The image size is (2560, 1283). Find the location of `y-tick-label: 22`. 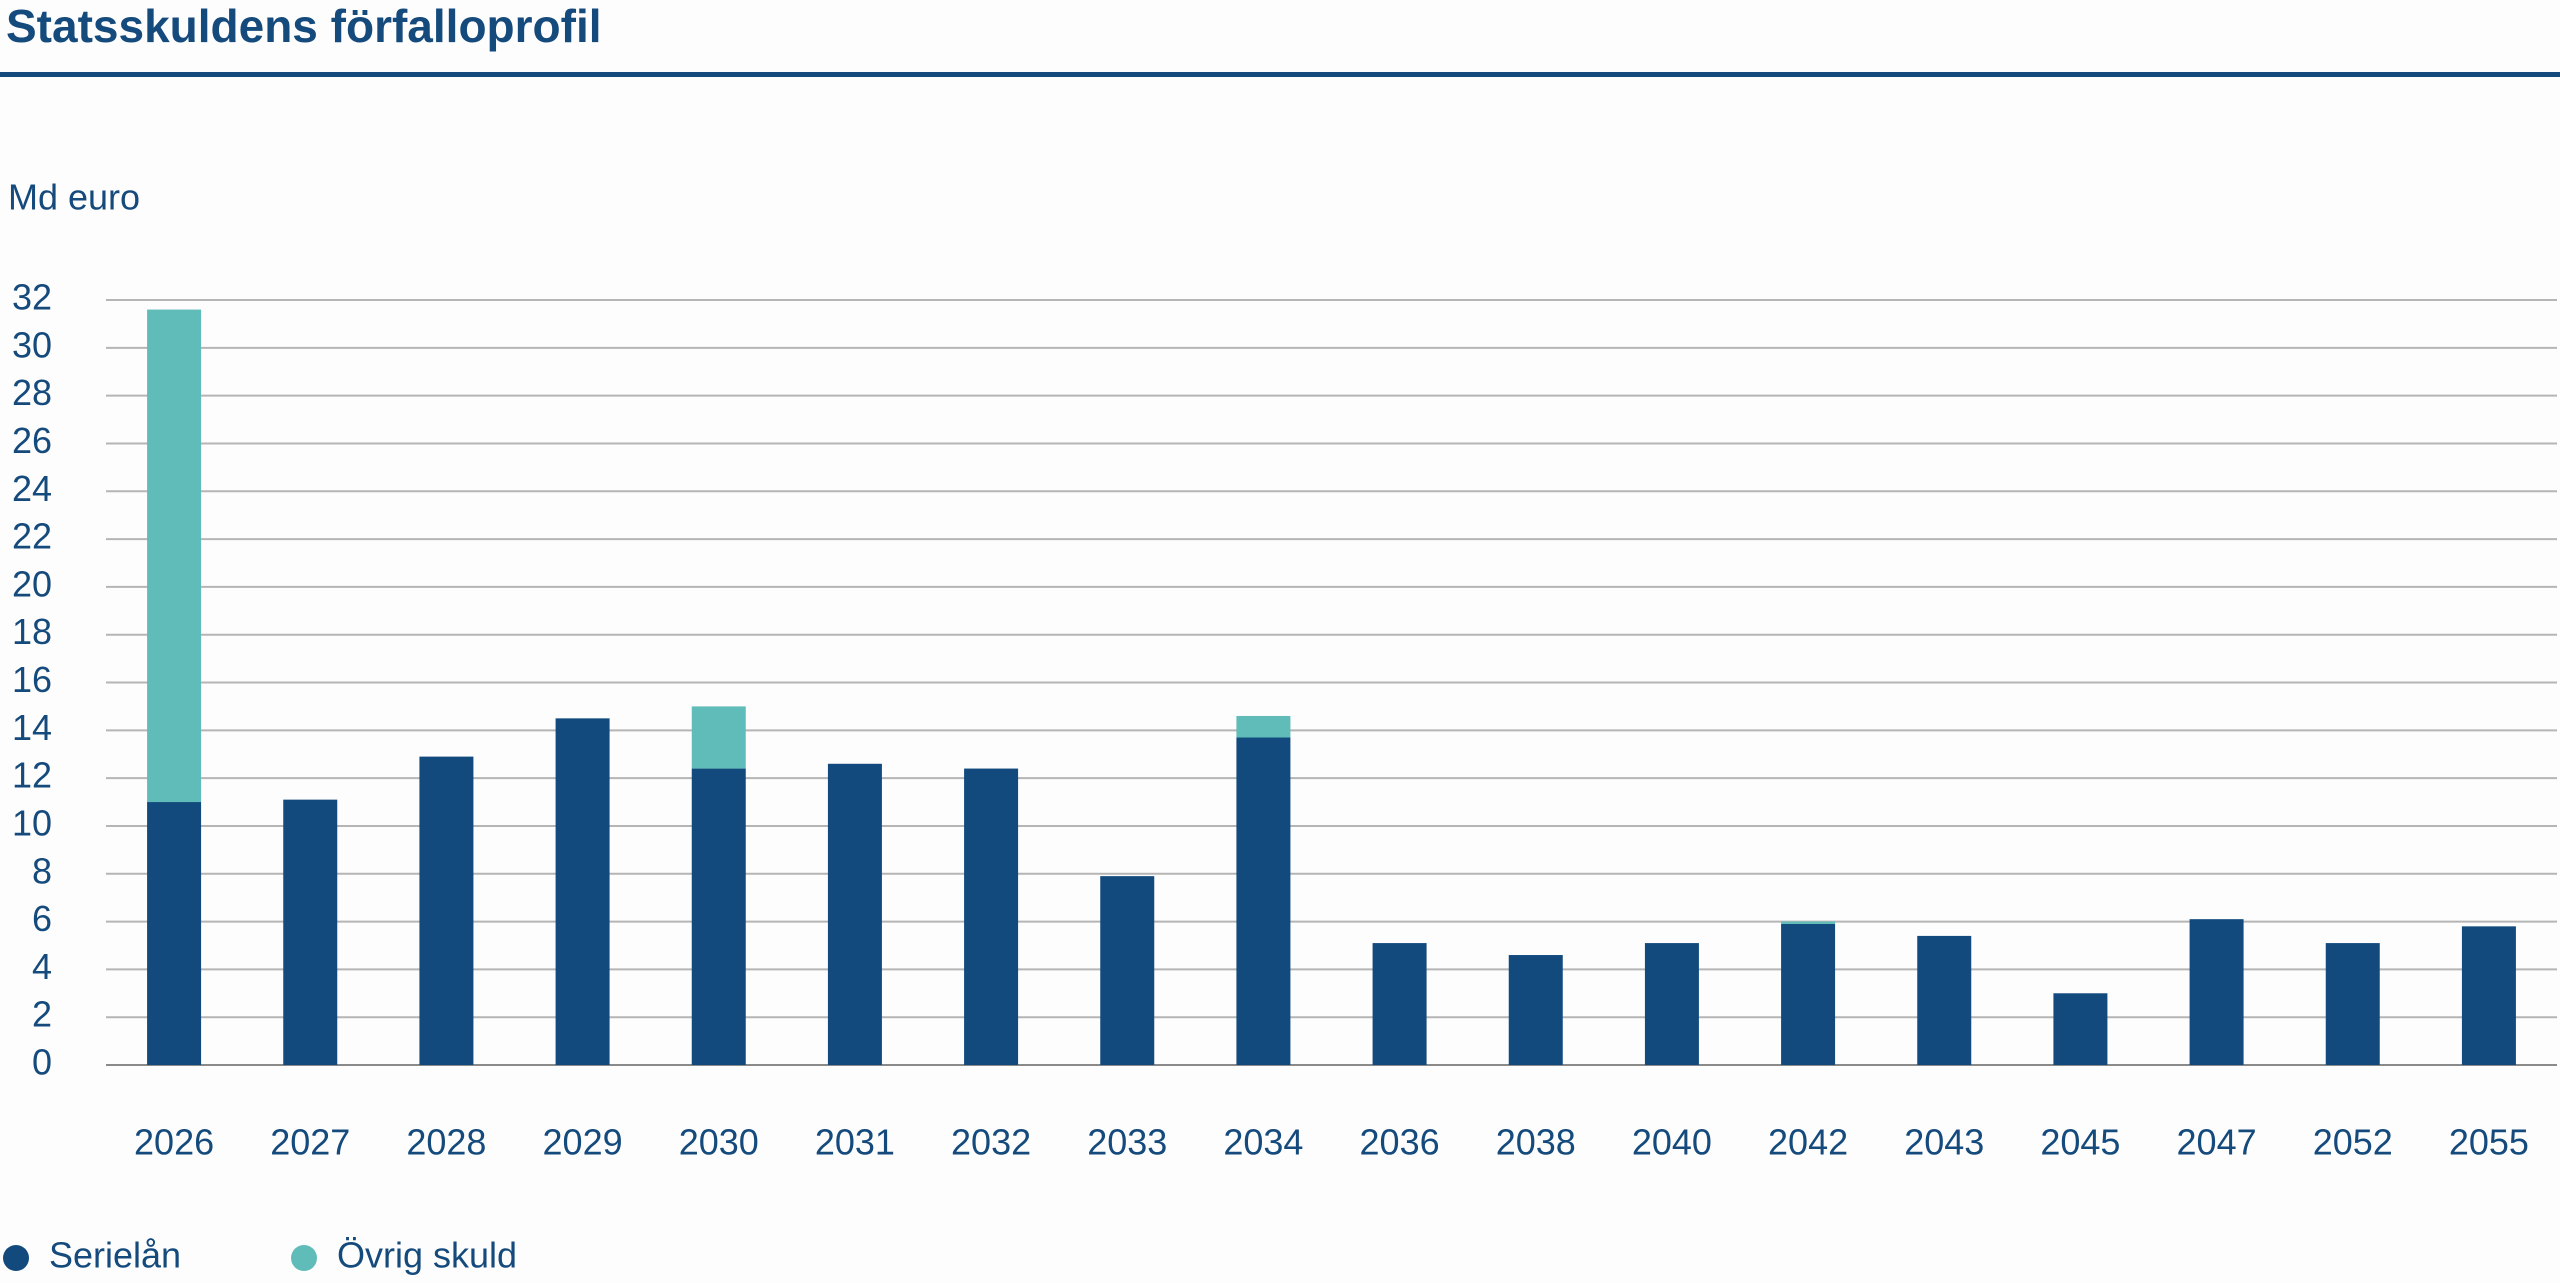

y-tick-label: 22 is located at coordinates (32, 536).